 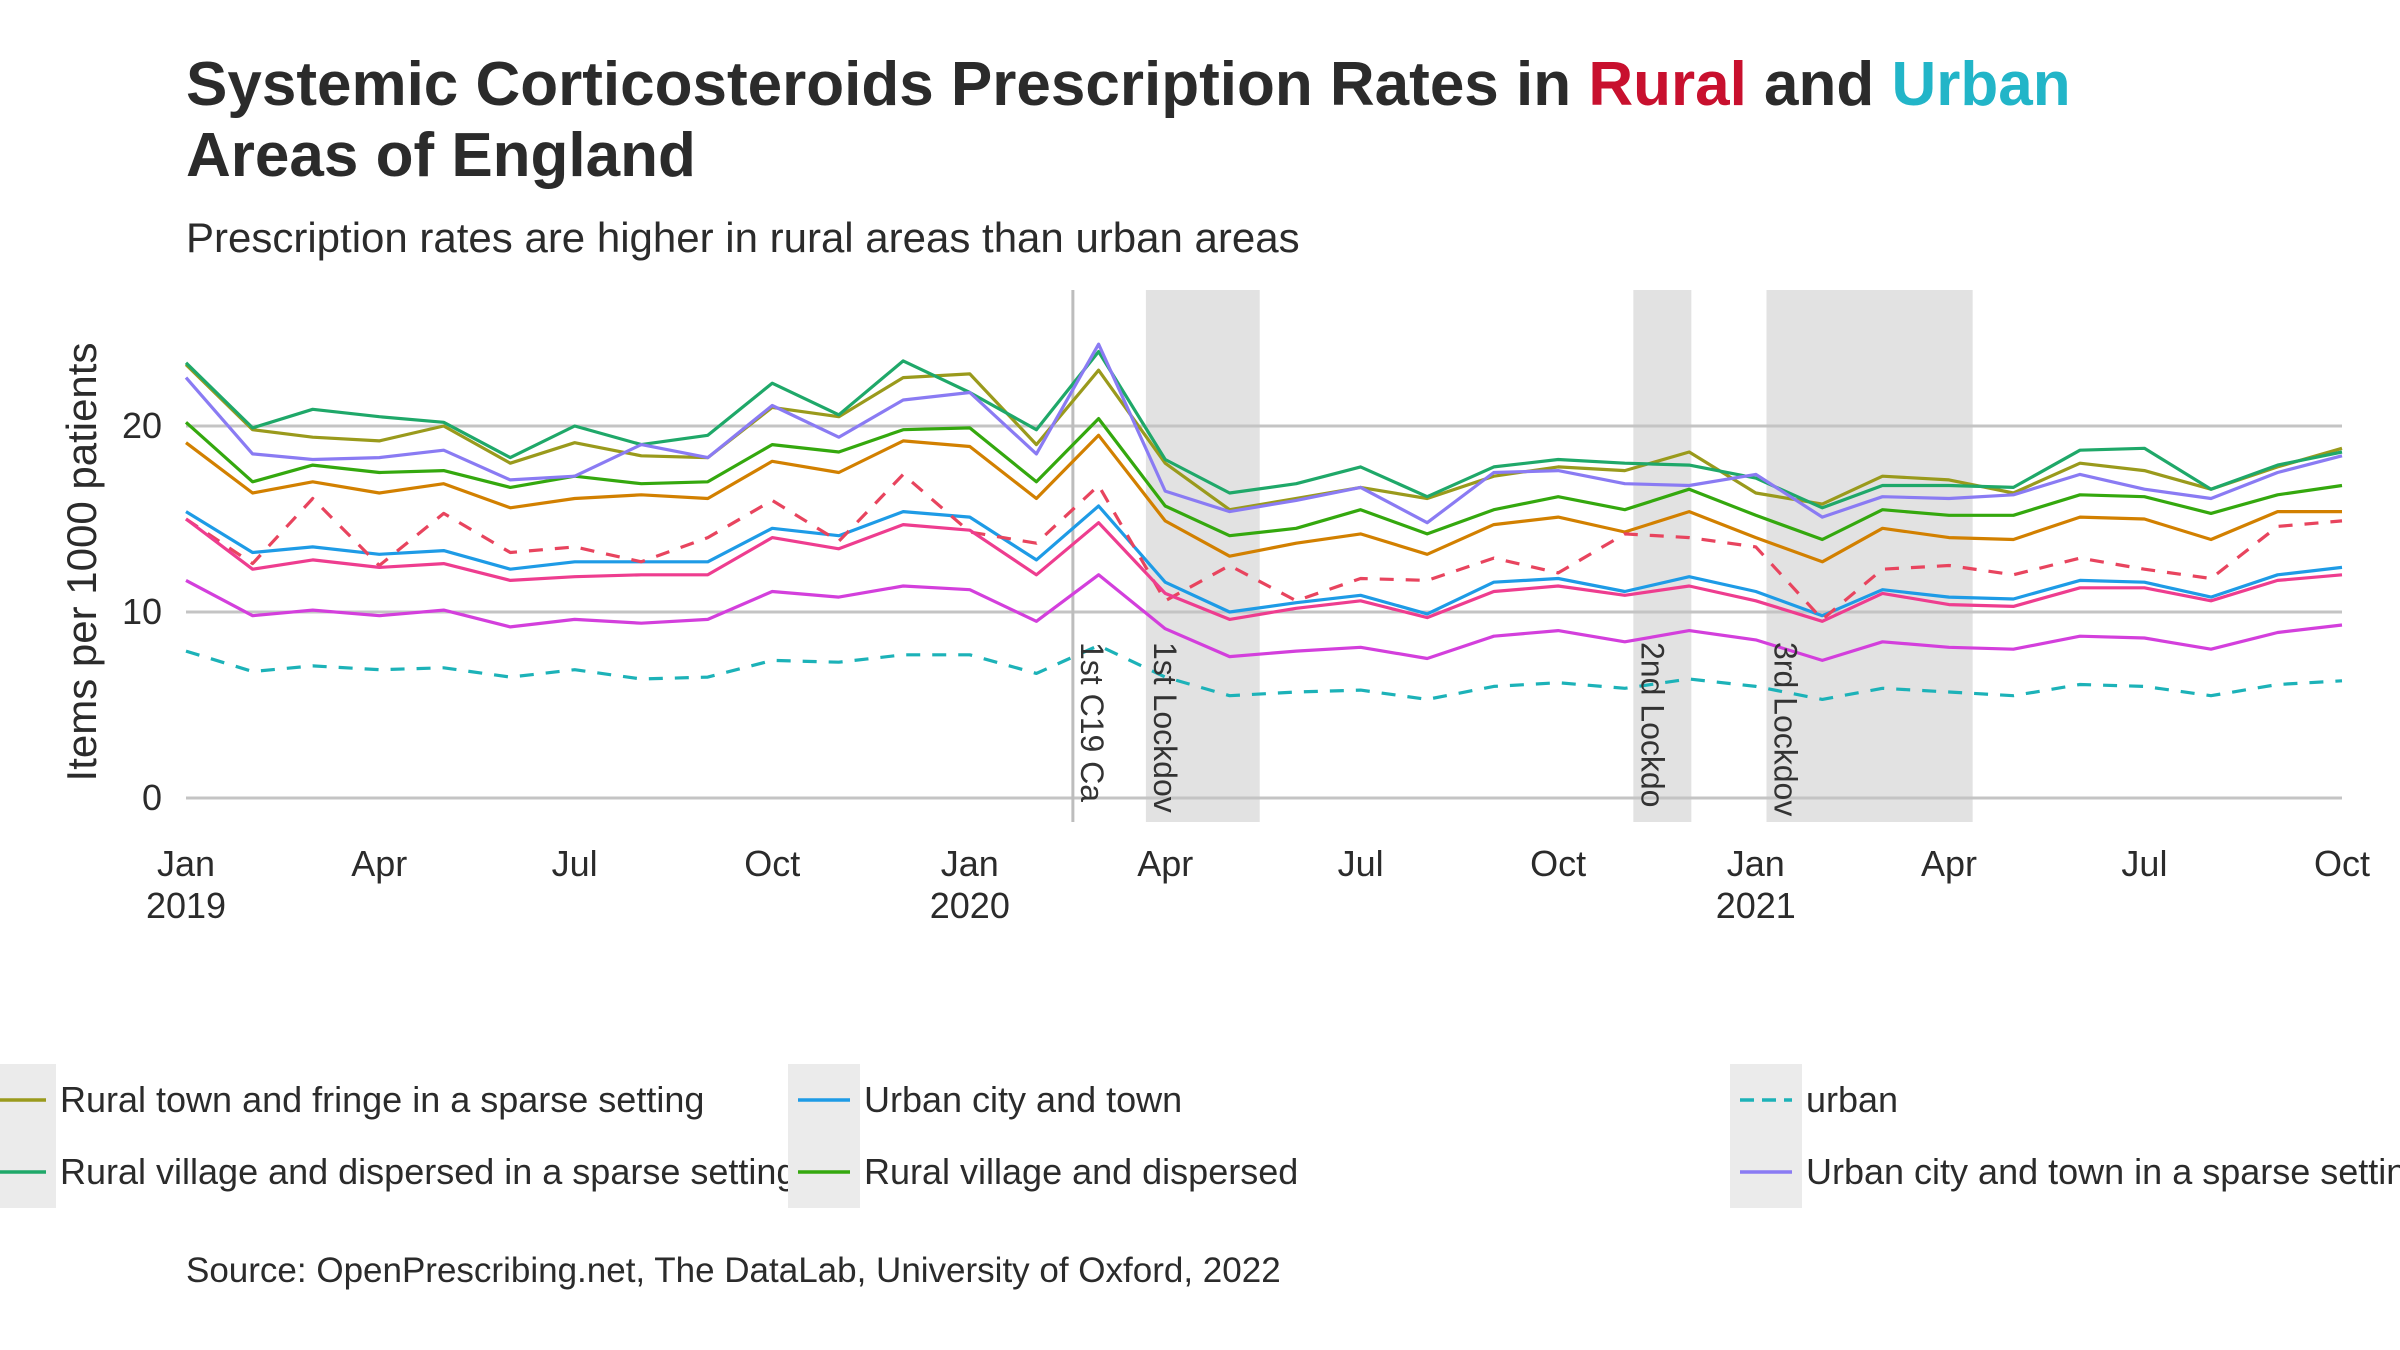 What do you see at coordinates (186, 863) in the screenshot?
I see `x-tick-label-0: Jan` at bounding box center [186, 863].